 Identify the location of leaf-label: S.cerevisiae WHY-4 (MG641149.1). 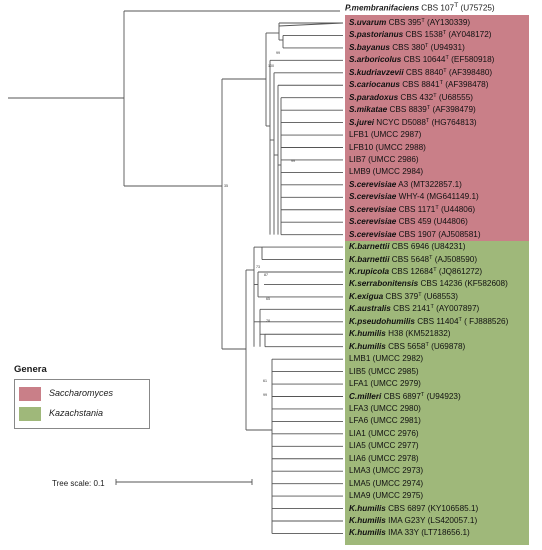
(414, 197).